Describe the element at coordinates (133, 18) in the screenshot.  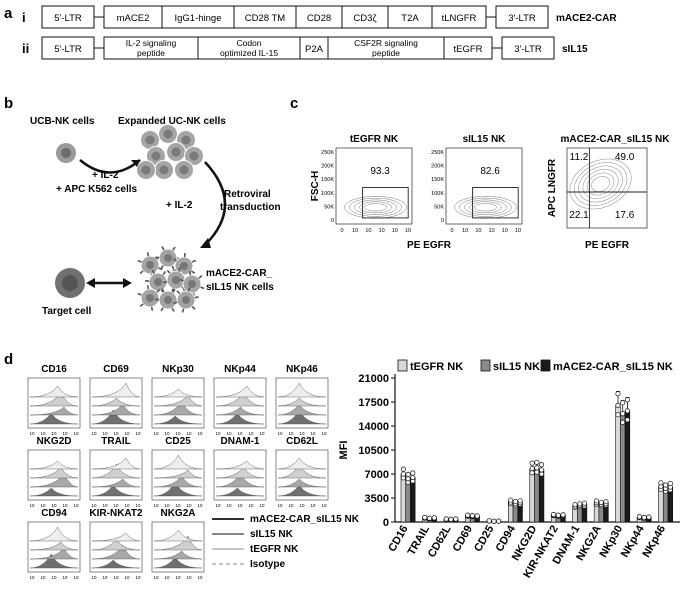
I see `segment-label: mACE2` at that location.